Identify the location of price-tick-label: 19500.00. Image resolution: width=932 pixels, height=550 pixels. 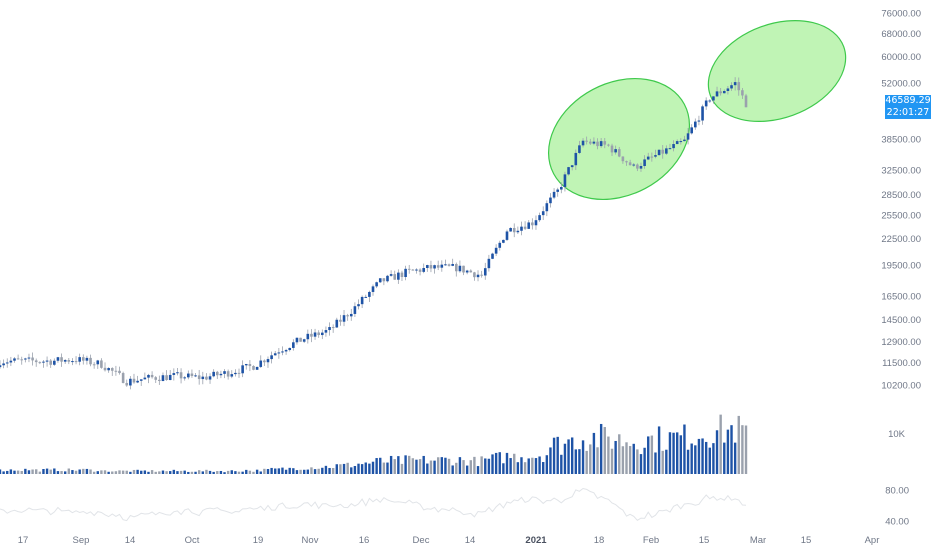
(901, 265).